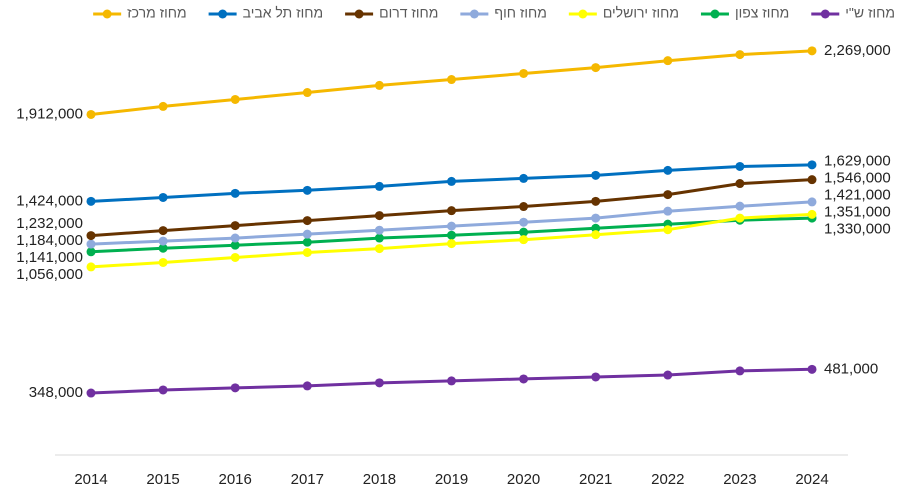 The height and width of the screenshot is (490, 903). Describe the element at coordinates (667, 479) in the screenshot. I see `x-tick-label: 2022` at that location.